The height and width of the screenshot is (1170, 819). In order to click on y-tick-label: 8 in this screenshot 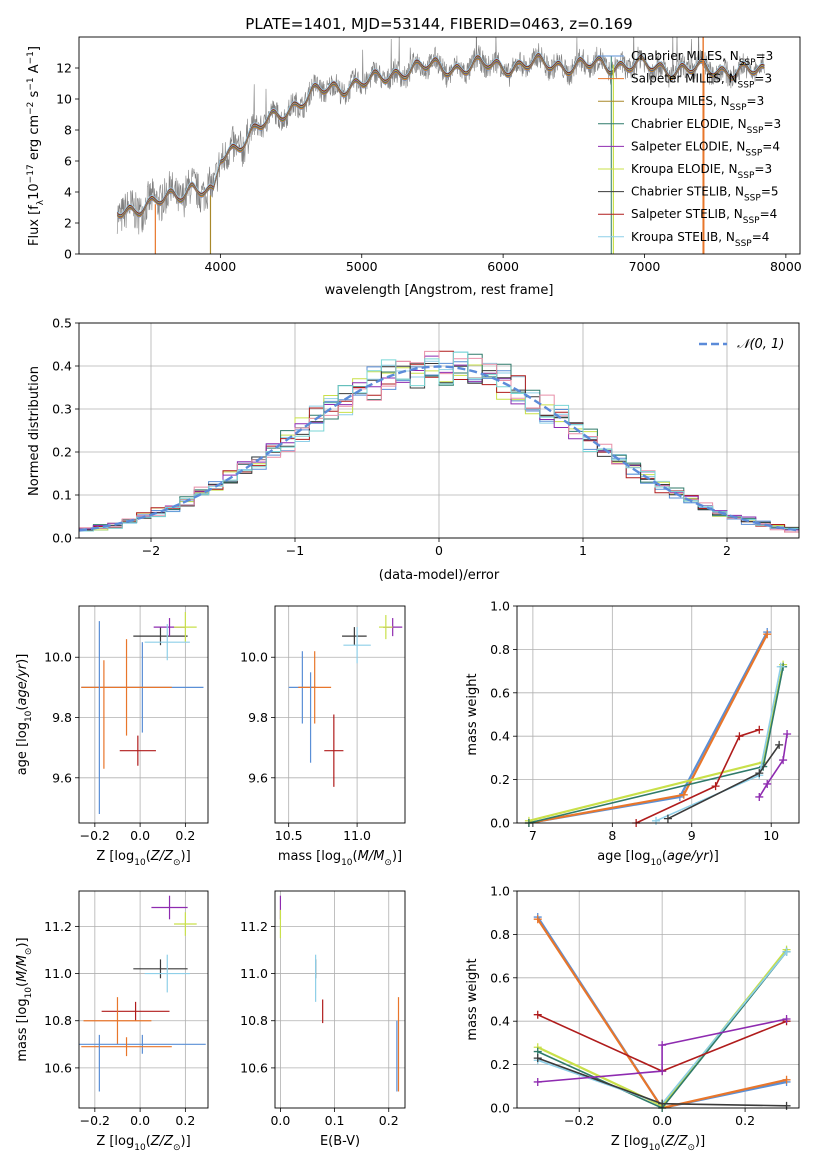, I will do `click(68, 130)`.